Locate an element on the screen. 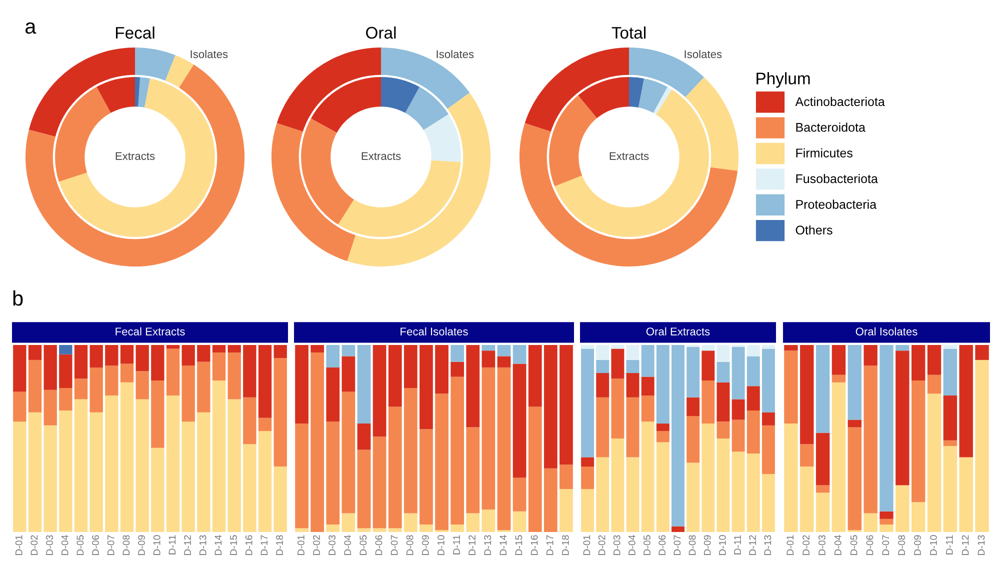 This screenshot has width=992, height=570. x-tick-label: D-10 is located at coordinates (156, 545).